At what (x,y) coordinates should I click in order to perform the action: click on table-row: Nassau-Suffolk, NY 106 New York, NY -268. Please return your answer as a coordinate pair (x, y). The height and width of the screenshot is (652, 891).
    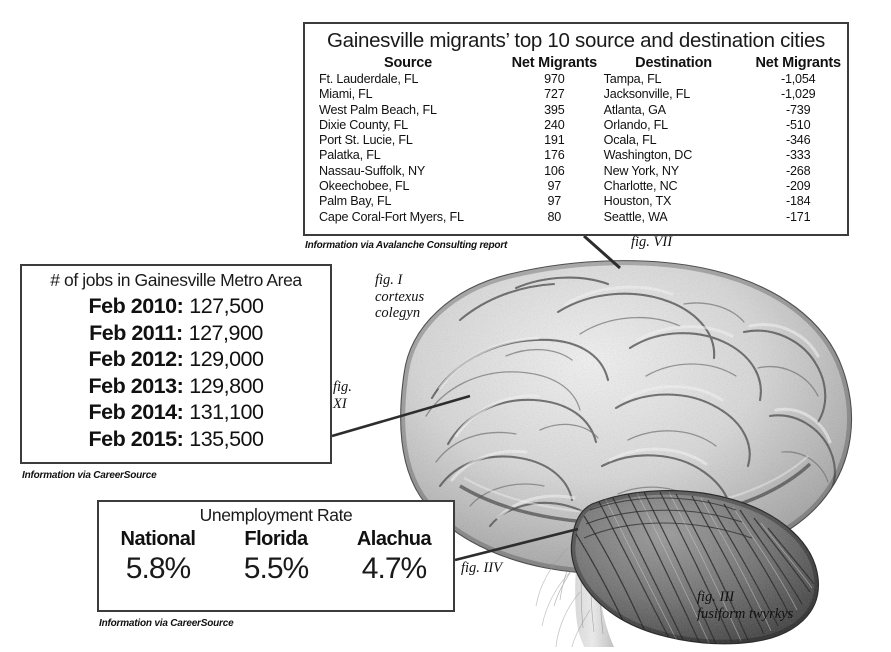
    Looking at the image, I should click on (576, 171).